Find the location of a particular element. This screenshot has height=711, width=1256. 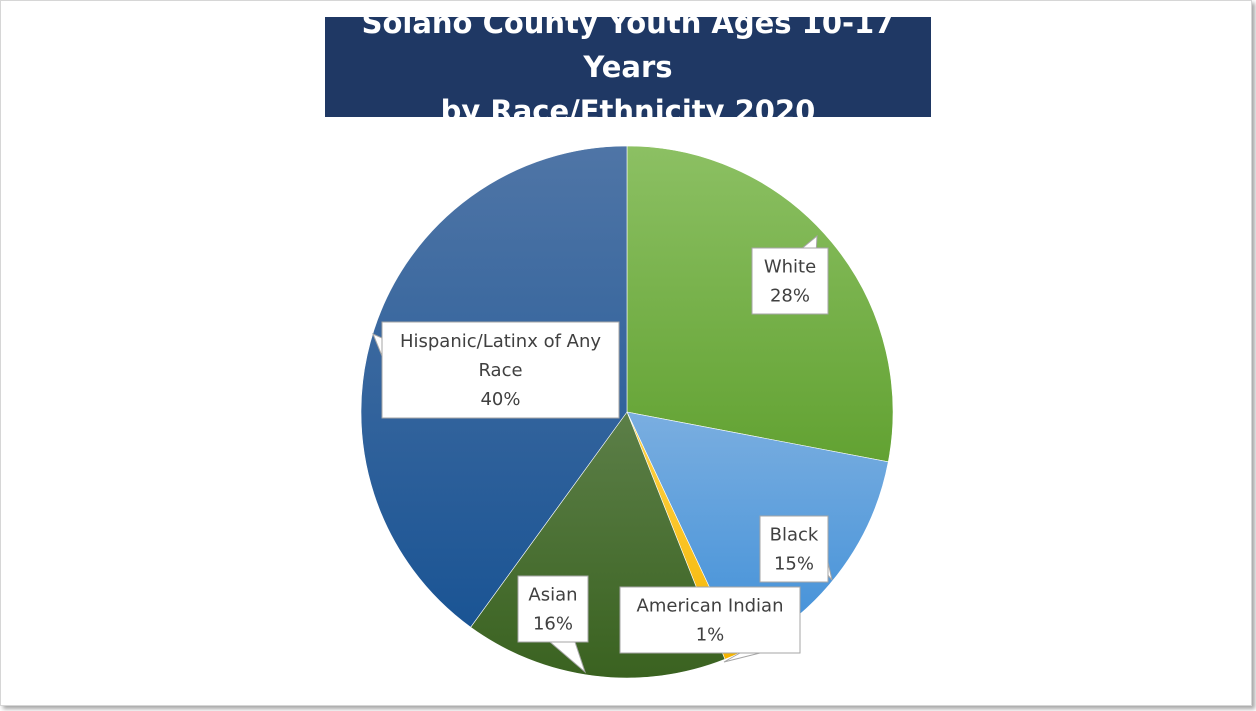

data-label-text: White is located at coordinates (790, 267).